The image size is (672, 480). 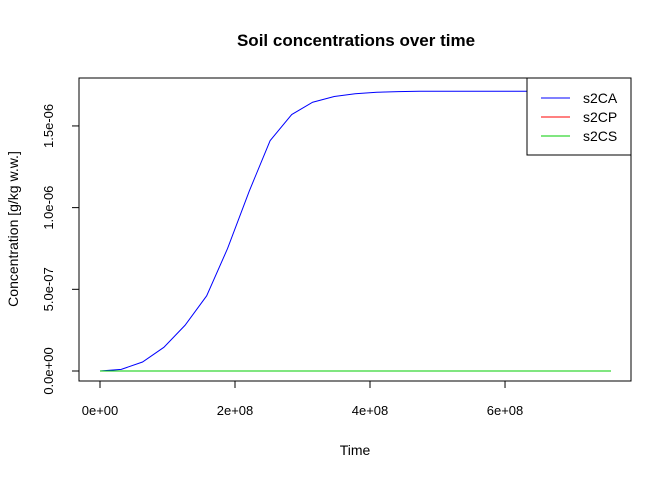 What do you see at coordinates (100, 410) in the screenshot?
I see `x-tick-label: 0e+00` at bounding box center [100, 410].